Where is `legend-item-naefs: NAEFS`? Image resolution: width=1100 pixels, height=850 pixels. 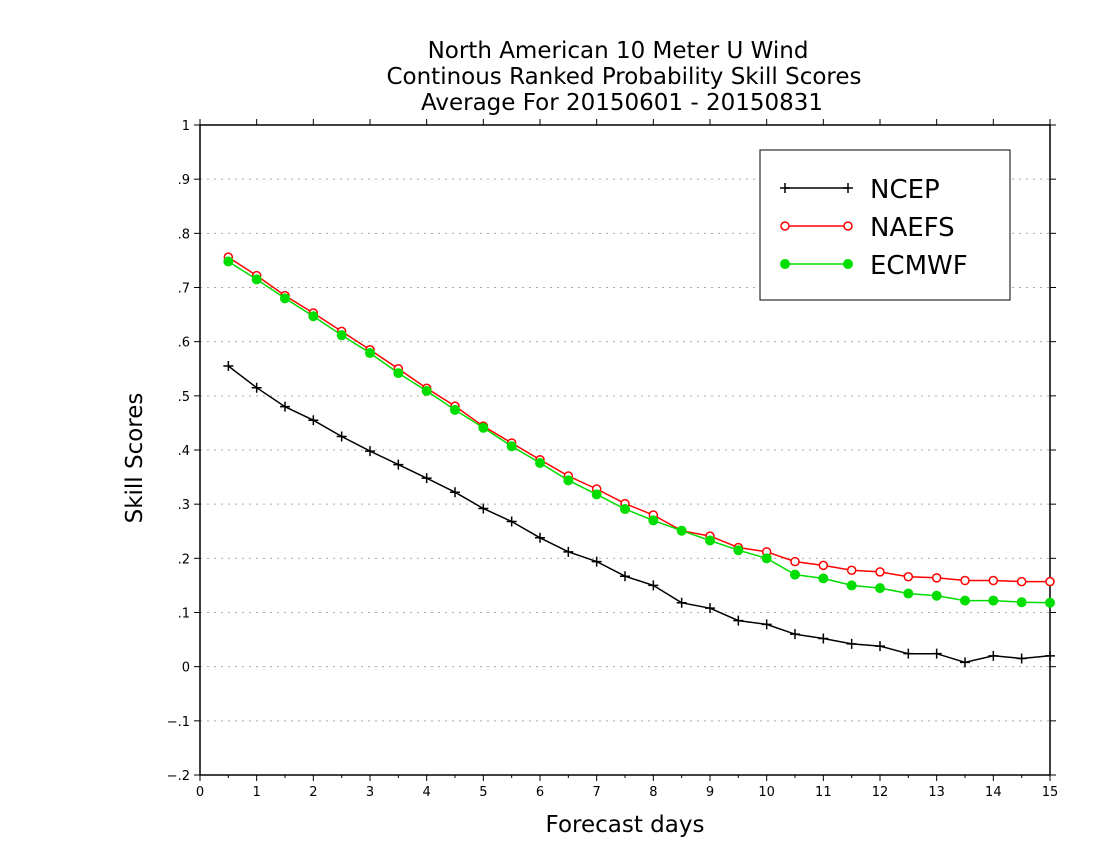 legend-item-naefs: NAEFS is located at coordinates (867, 228).